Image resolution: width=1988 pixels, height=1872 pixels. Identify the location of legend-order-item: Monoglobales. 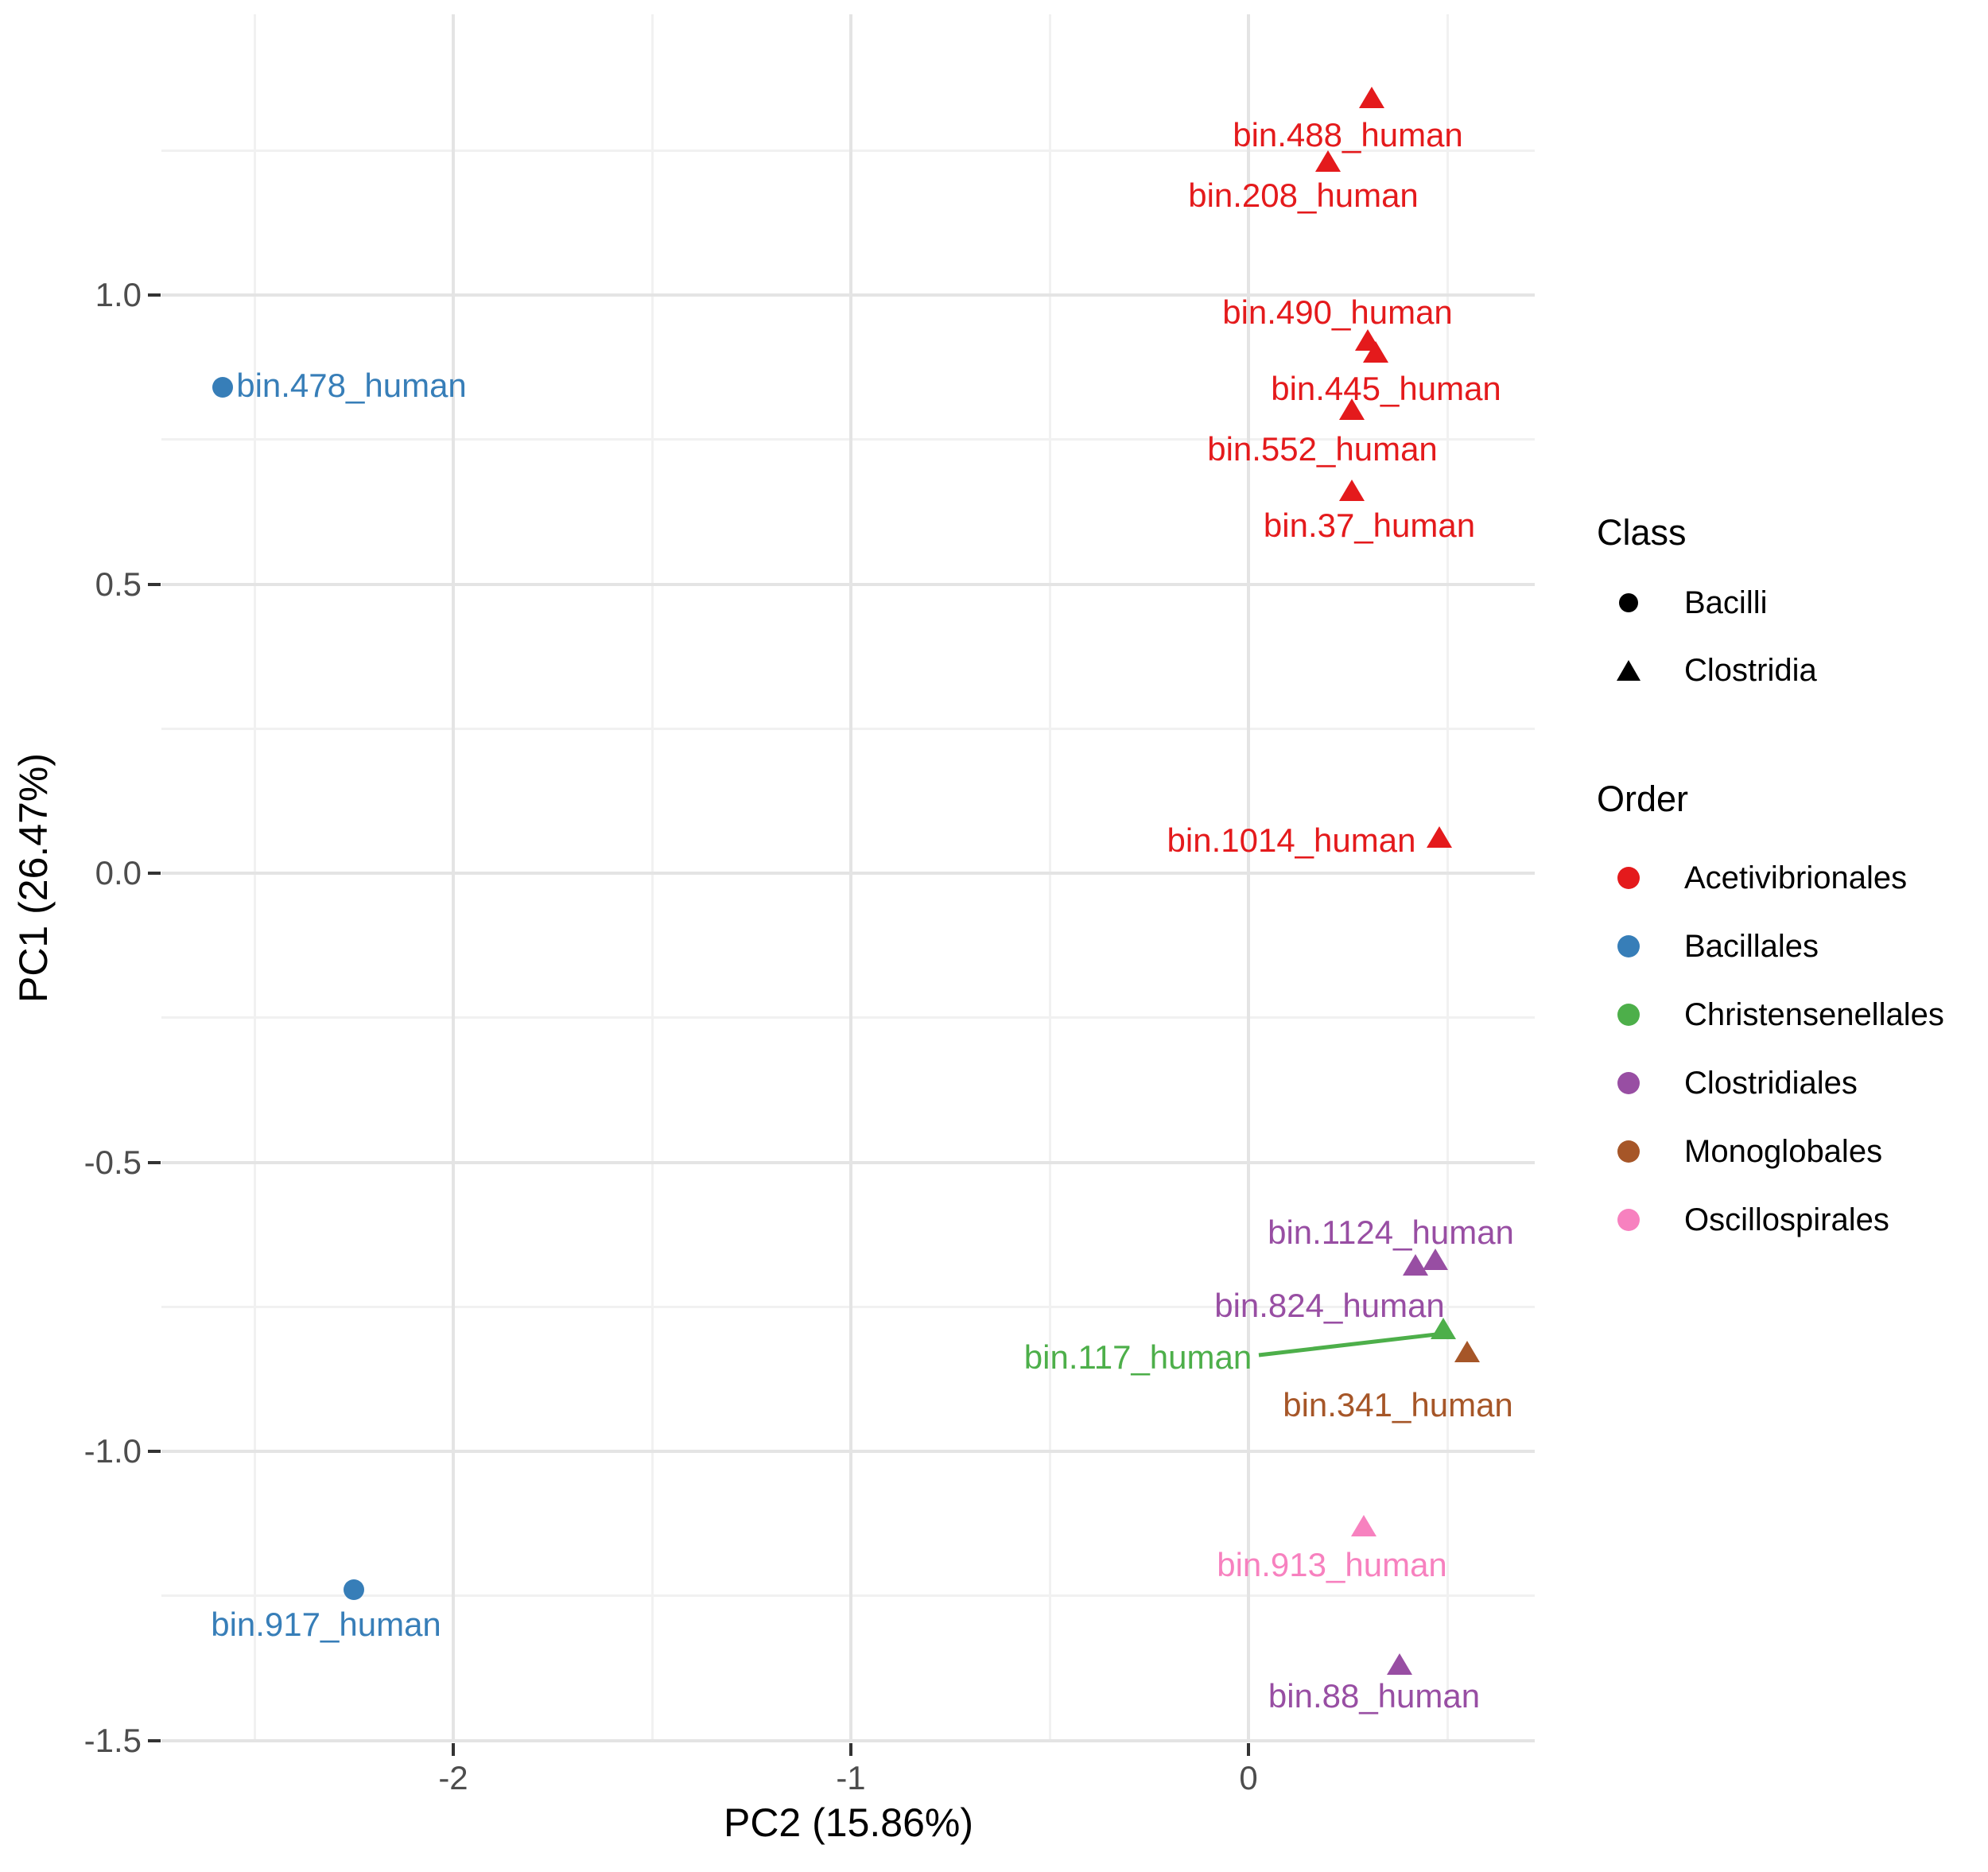
(1744, 1151).